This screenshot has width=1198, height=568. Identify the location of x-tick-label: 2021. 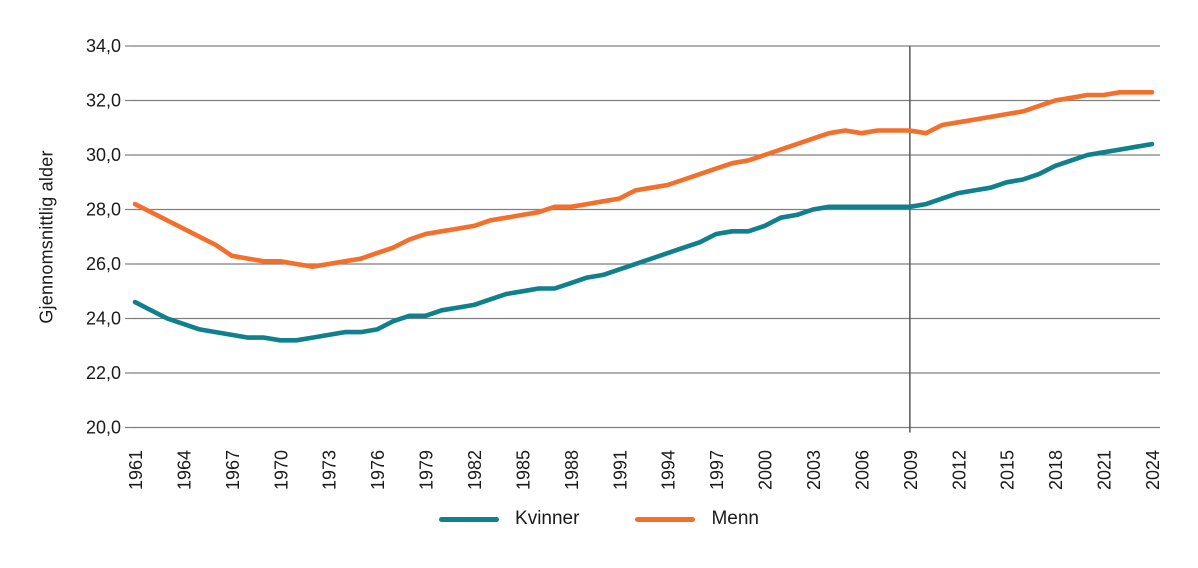
(1105, 470).